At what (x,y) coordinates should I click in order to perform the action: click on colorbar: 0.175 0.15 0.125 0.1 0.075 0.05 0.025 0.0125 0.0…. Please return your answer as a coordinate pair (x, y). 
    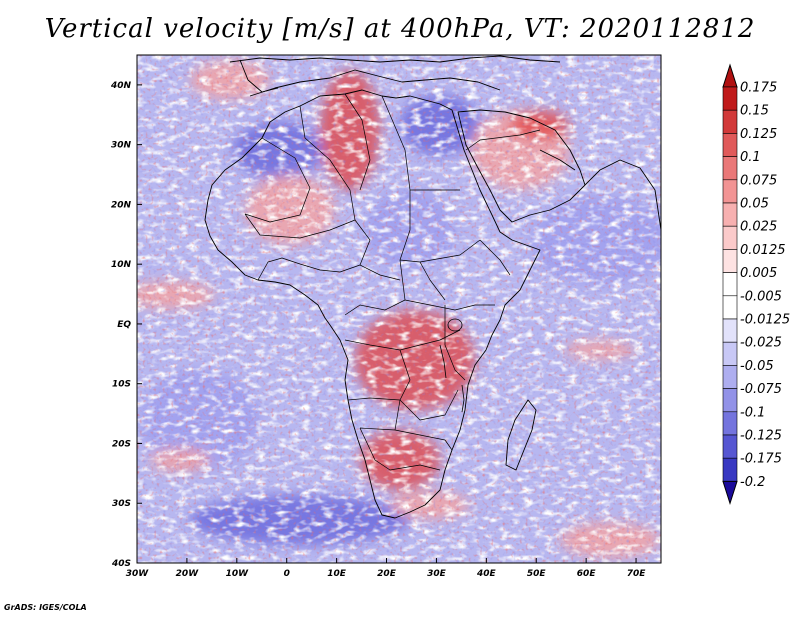
    Looking at the image, I should click on (756, 284).